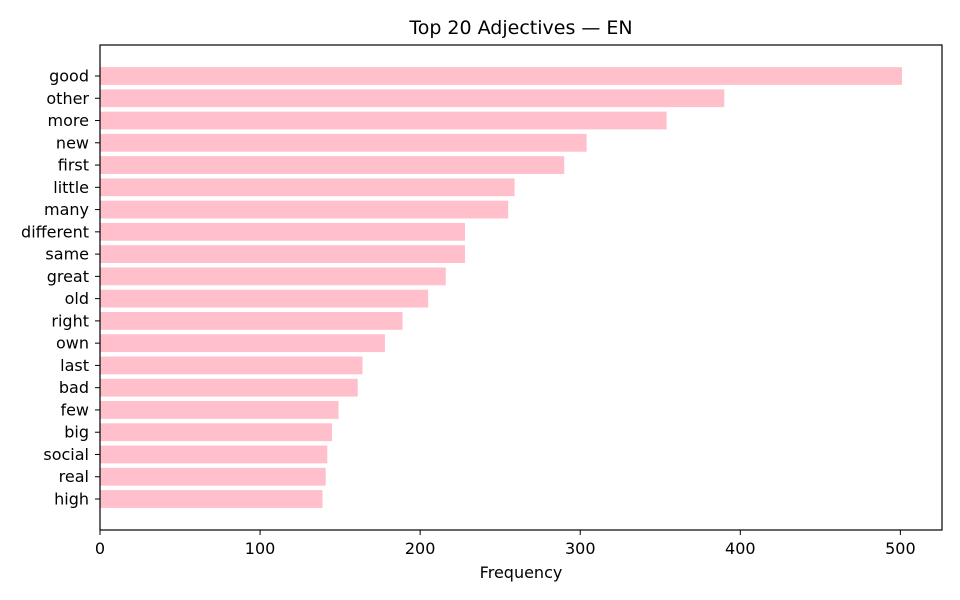  I want to click on bar-bad, so click(229, 387).